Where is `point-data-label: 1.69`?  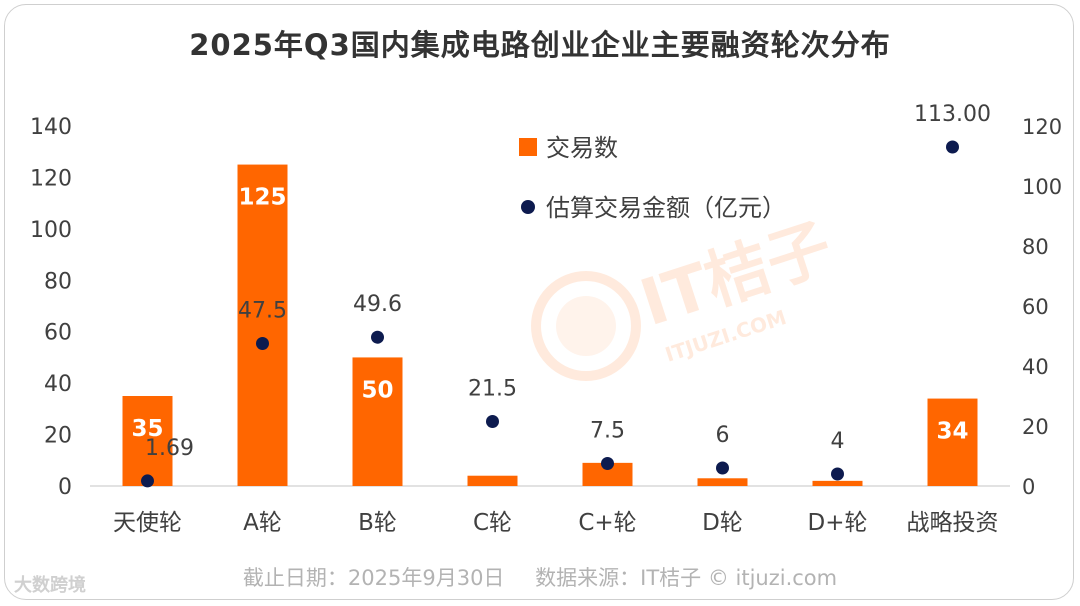
point-data-label: 1.69 is located at coordinates (169, 448).